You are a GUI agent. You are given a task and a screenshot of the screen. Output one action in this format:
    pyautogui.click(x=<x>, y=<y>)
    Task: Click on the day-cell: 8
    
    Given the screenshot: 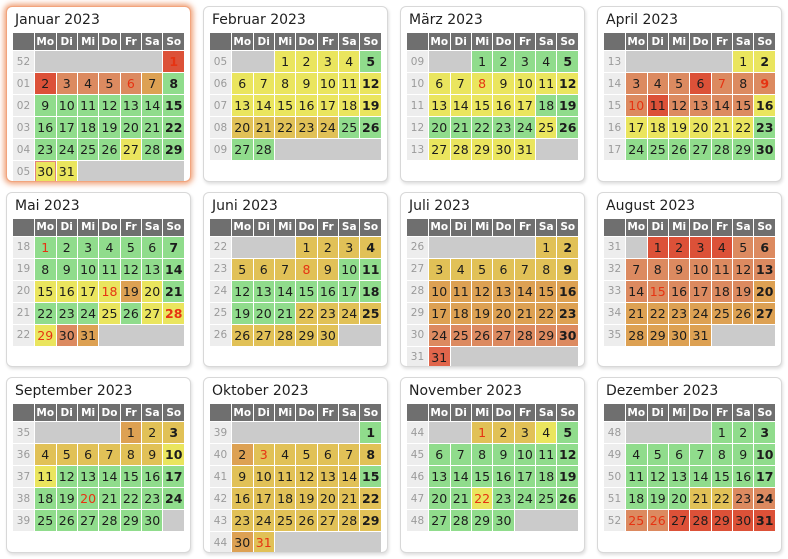 What is the action you would take?
    pyautogui.click(x=131, y=455)
    